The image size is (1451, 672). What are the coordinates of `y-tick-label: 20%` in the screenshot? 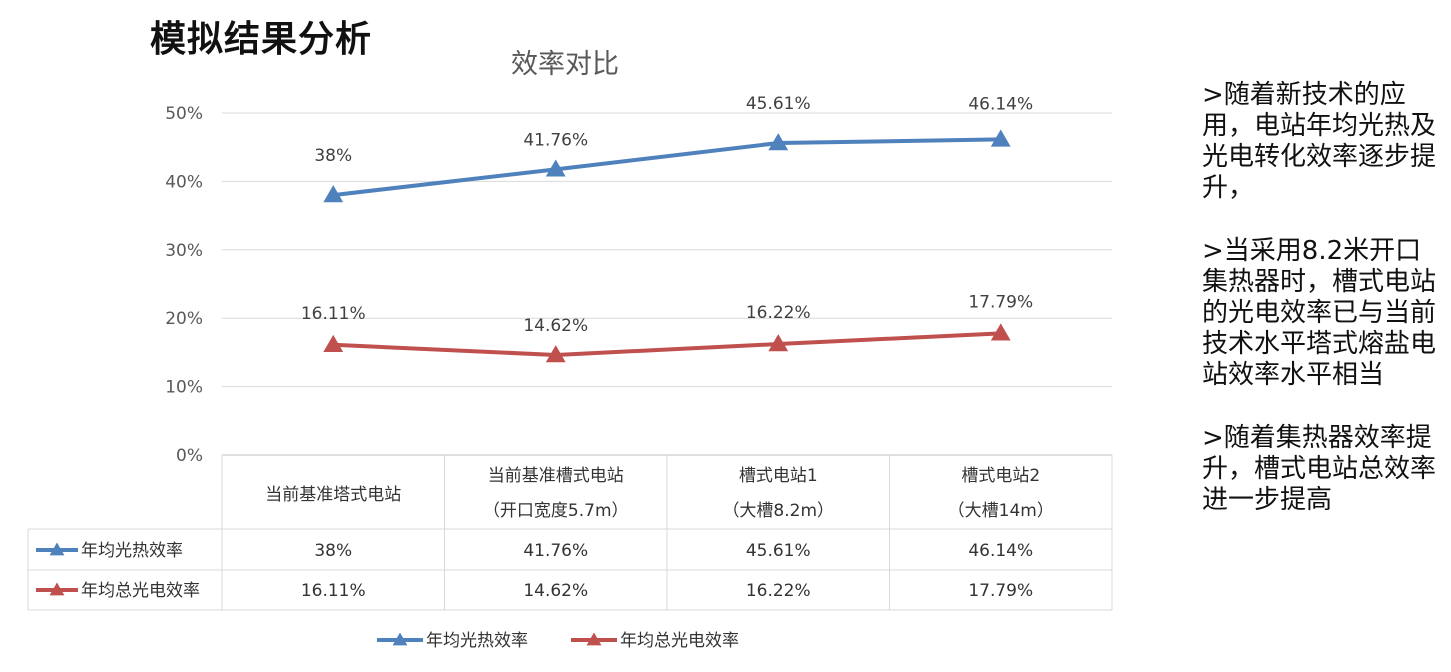 It's located at (184, 319).